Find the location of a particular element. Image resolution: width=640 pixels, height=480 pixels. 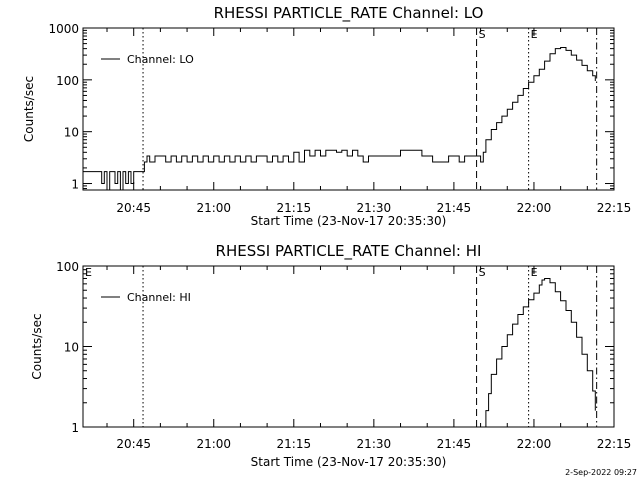

chart-title: RHESSI PARTICLE_RATE Channel: LO is located at coordinates (349, 13).